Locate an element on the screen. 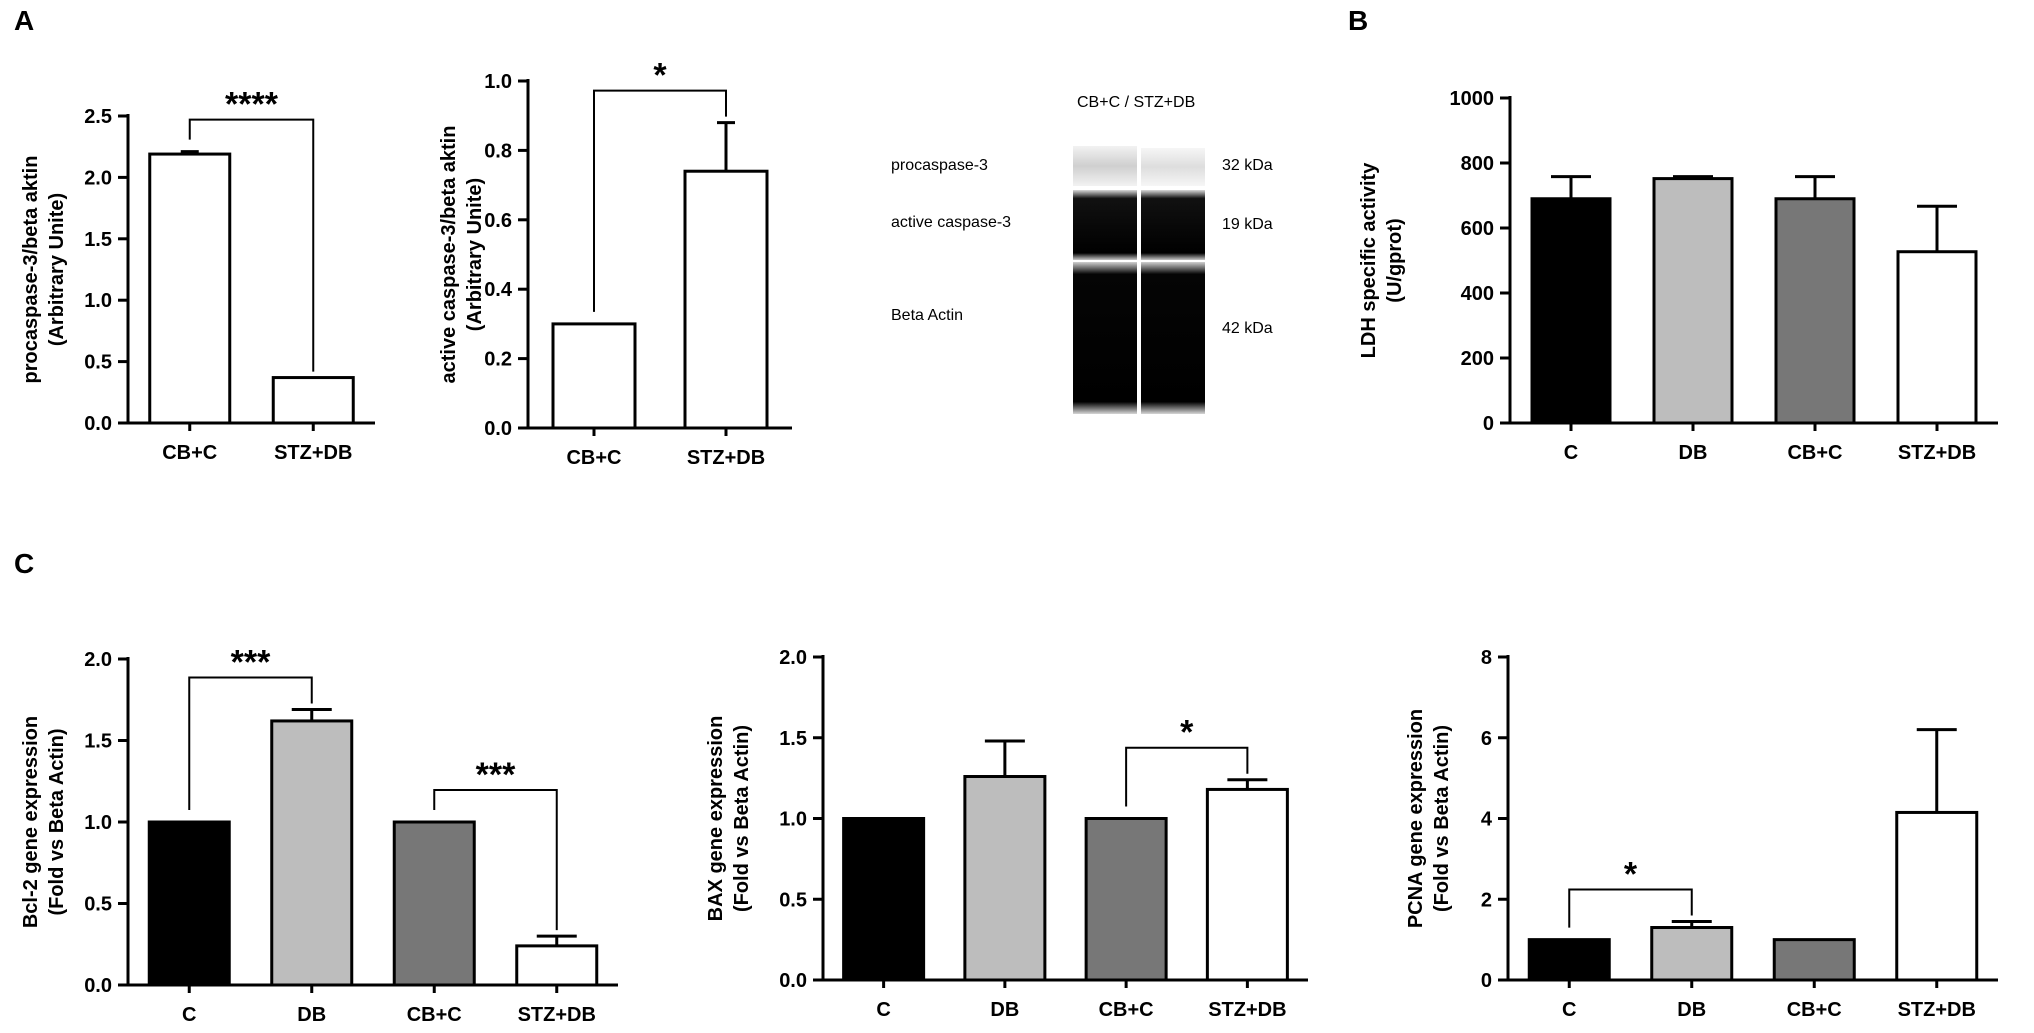 Image resolution: width=2034 pixels, height=1033 pixels. y-tick-label: 0.6 is located at coordinates (498, 221).